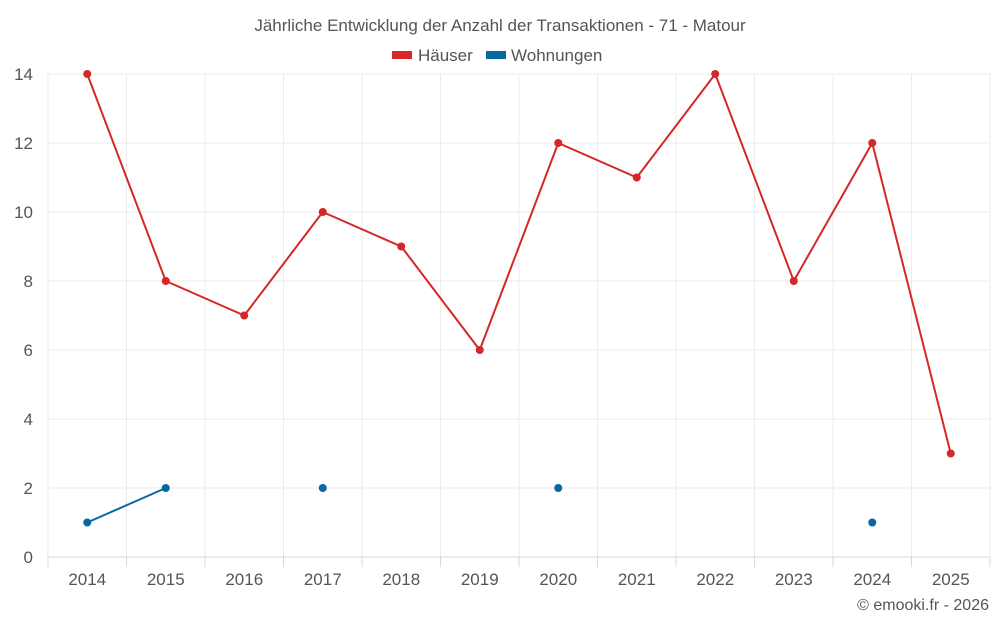 This screenshot has width=1000, height=625. I want to click on legend-swatch-haeuser, so click(402, 55).